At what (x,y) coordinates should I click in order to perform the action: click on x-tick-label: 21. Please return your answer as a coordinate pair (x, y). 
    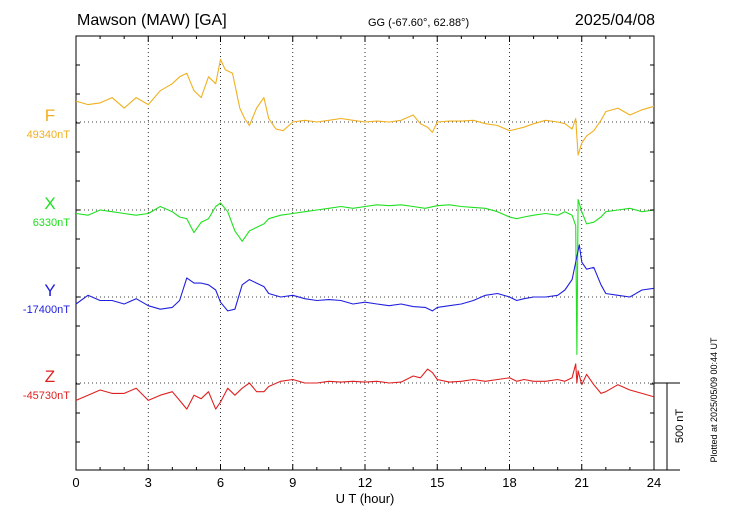
    Looking at the image, I should click on (582, 482).